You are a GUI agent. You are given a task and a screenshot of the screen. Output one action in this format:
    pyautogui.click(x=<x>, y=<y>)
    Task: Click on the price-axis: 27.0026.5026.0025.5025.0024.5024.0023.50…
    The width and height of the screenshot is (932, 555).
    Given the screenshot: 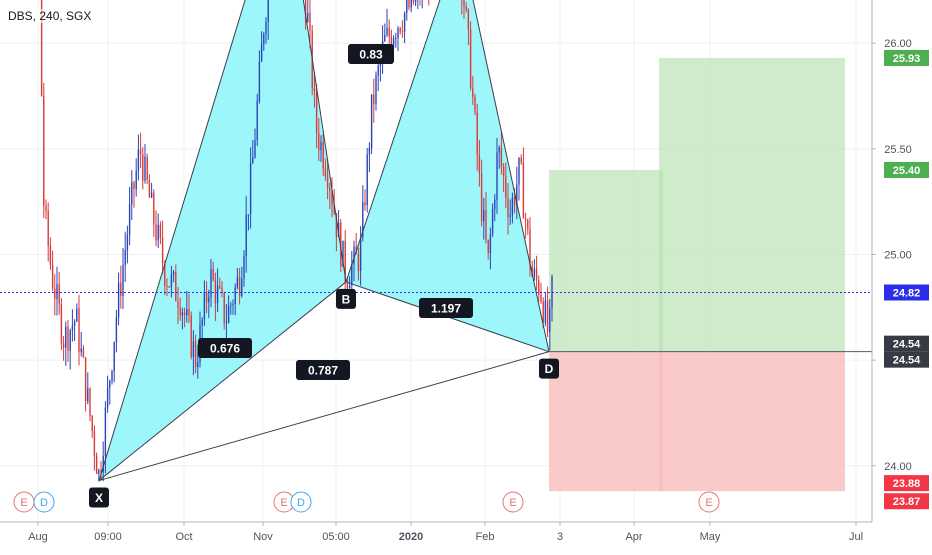 What is the action you would take?
    pyautogui.click(x=901, y=275)
    